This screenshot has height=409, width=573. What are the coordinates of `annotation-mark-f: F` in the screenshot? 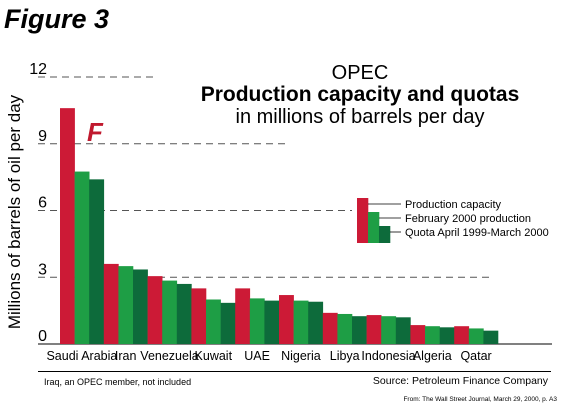 It's located at (95, 132).